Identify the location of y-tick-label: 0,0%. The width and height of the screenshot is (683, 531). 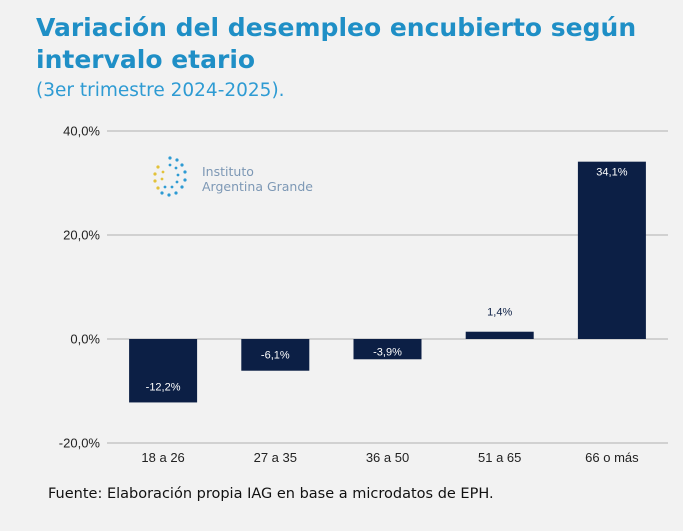
(85, 339).